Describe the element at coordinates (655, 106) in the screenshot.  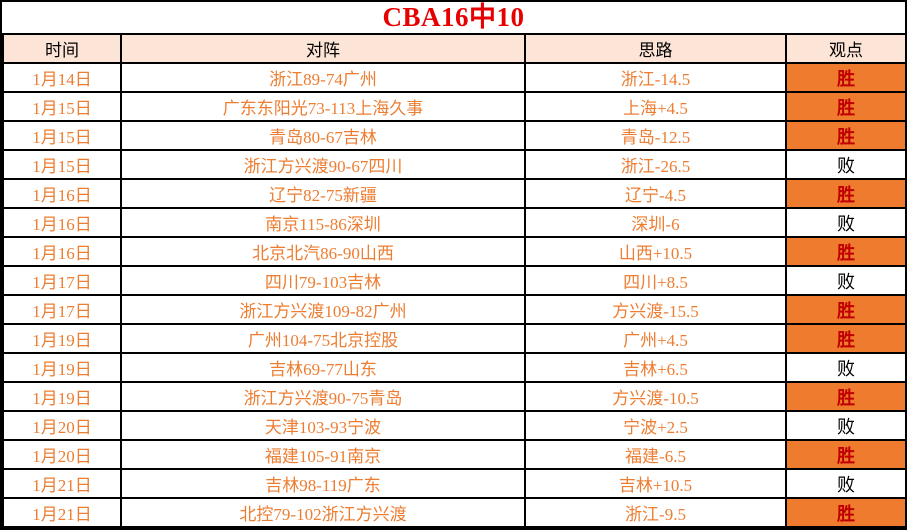
I see `idea-cell: 上海+4.5` at that location.